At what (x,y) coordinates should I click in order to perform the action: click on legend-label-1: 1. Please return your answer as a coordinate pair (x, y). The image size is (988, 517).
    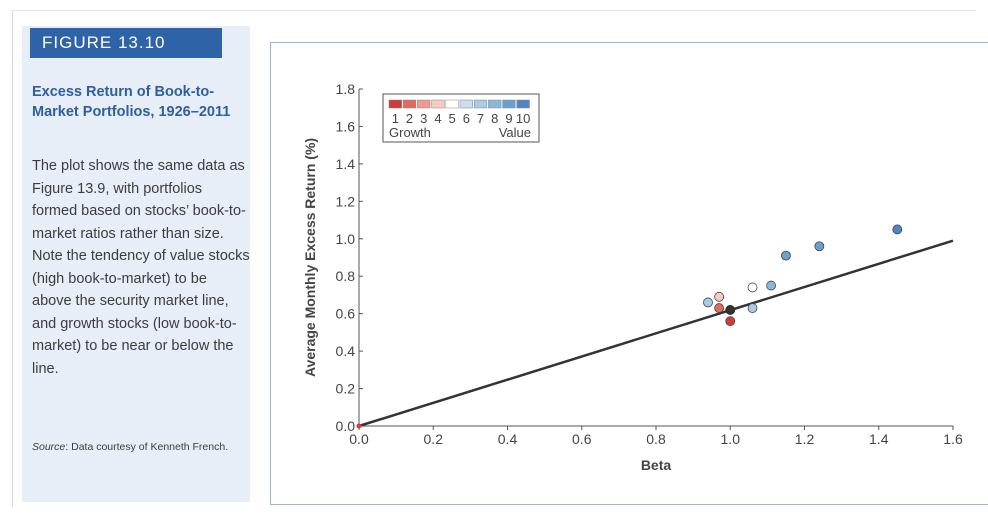
    Looking at the image, I should click on (395, 118).